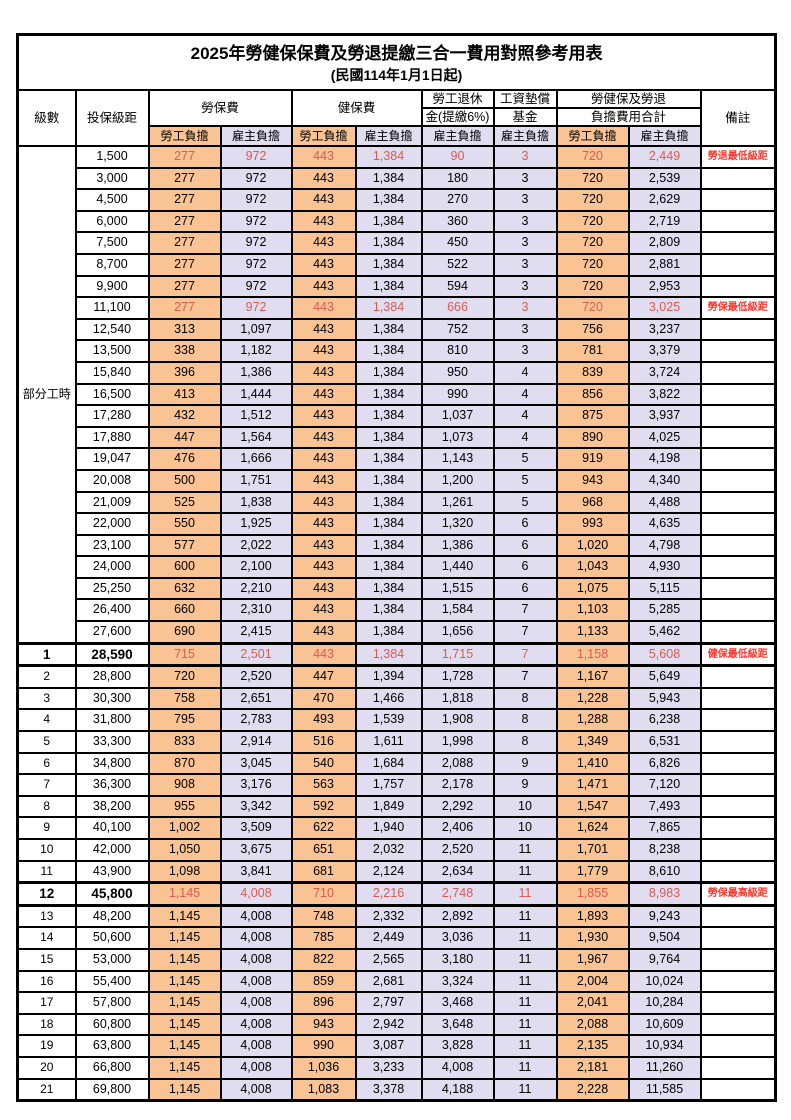 The width and height of the screenshot is (791, 1120). I want to click on value-cell: 3,233, so click(388, 1067).